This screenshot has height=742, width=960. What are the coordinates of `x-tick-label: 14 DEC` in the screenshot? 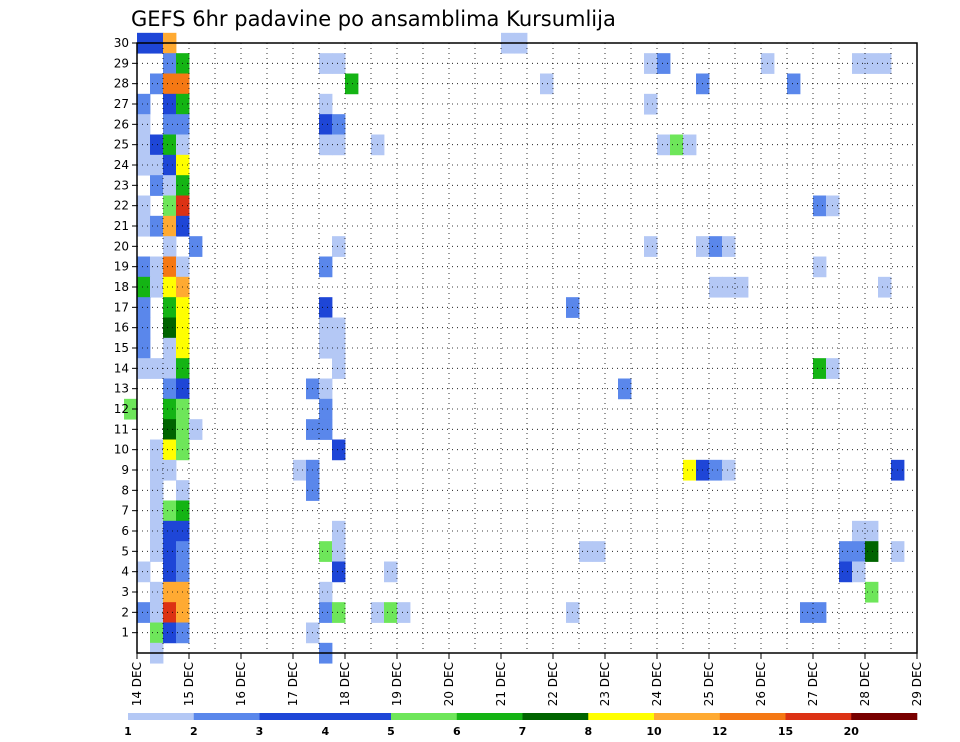 It's located at (137, 684).